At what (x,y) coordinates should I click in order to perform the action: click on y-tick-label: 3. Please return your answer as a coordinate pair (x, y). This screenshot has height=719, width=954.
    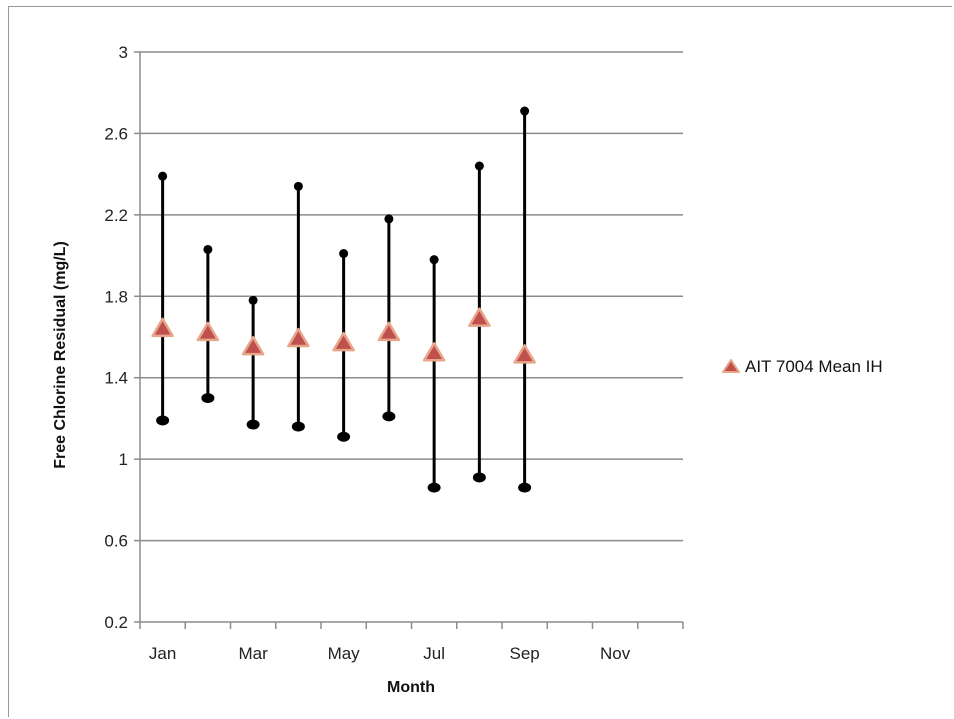
    Looking at the image, I should click on (123, 52).